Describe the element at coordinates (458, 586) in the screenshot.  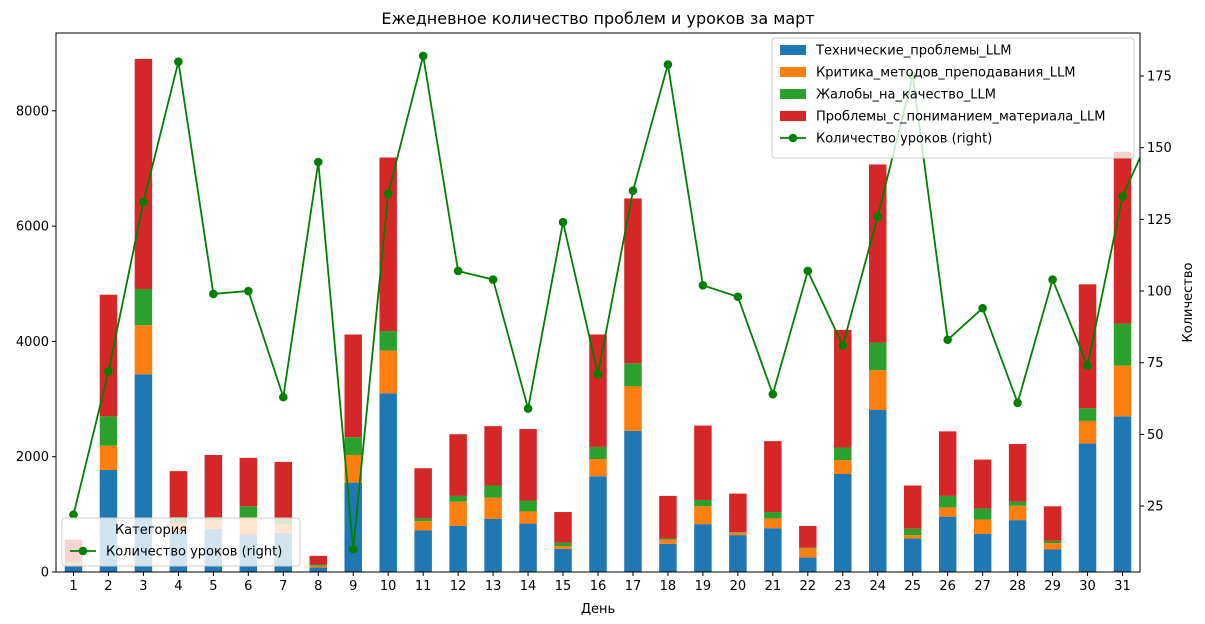
I see `x-tick-label: 12` at that location.